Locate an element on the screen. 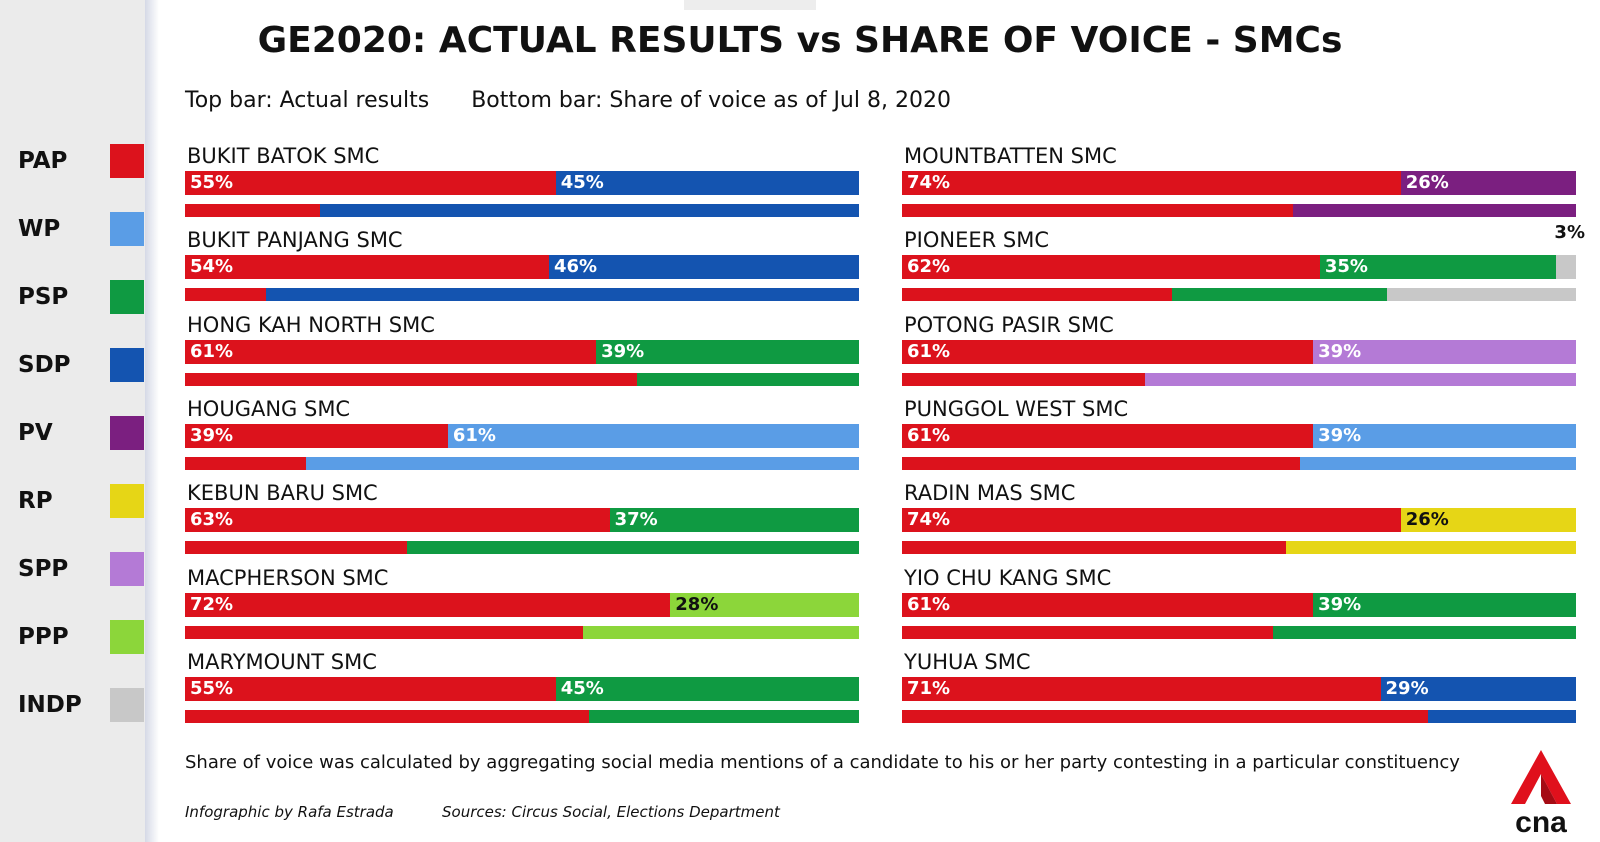 Image resolution: width=1600 pixels, height=842 pixels. cna-logo: cna is located at coordinates (1541, 793).